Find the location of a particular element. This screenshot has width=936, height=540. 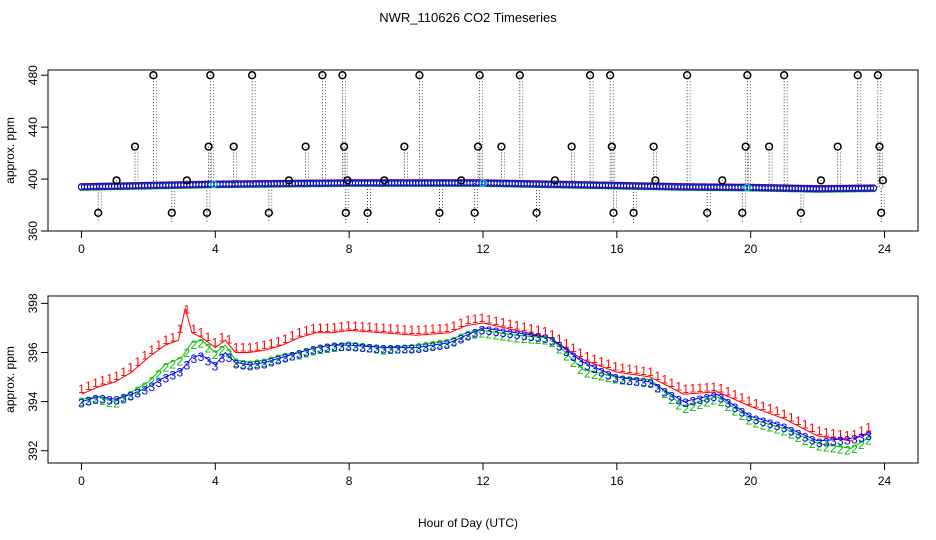

bottom-y-axis-label: approx. ppm is located at coordinates (10, 379).